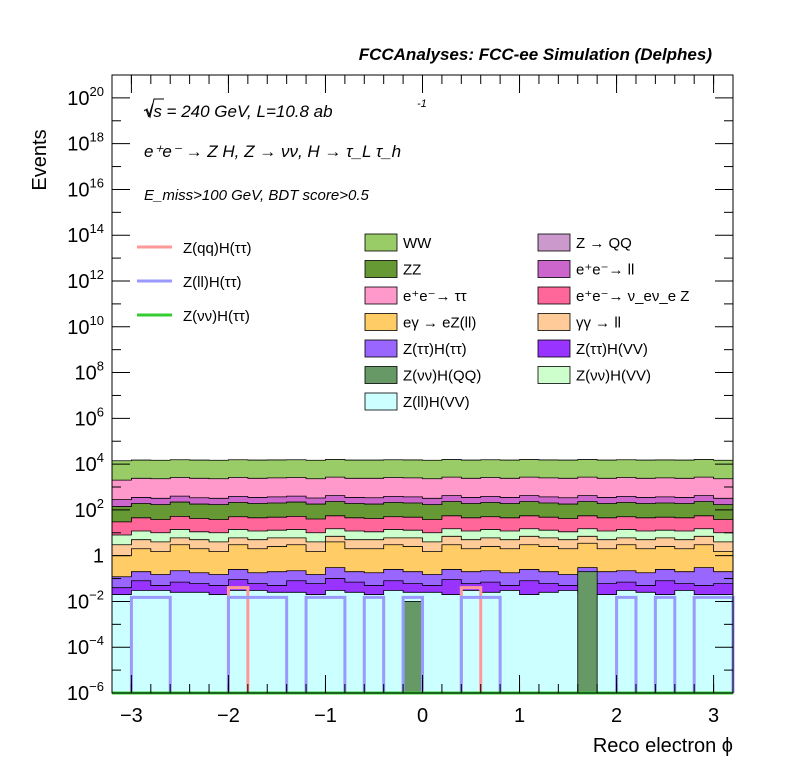 This screenshot has height=772, width=796. I want to click on legend-box-label: e⁺e⁻→ ν_eν_e Z, so click(632, 296).